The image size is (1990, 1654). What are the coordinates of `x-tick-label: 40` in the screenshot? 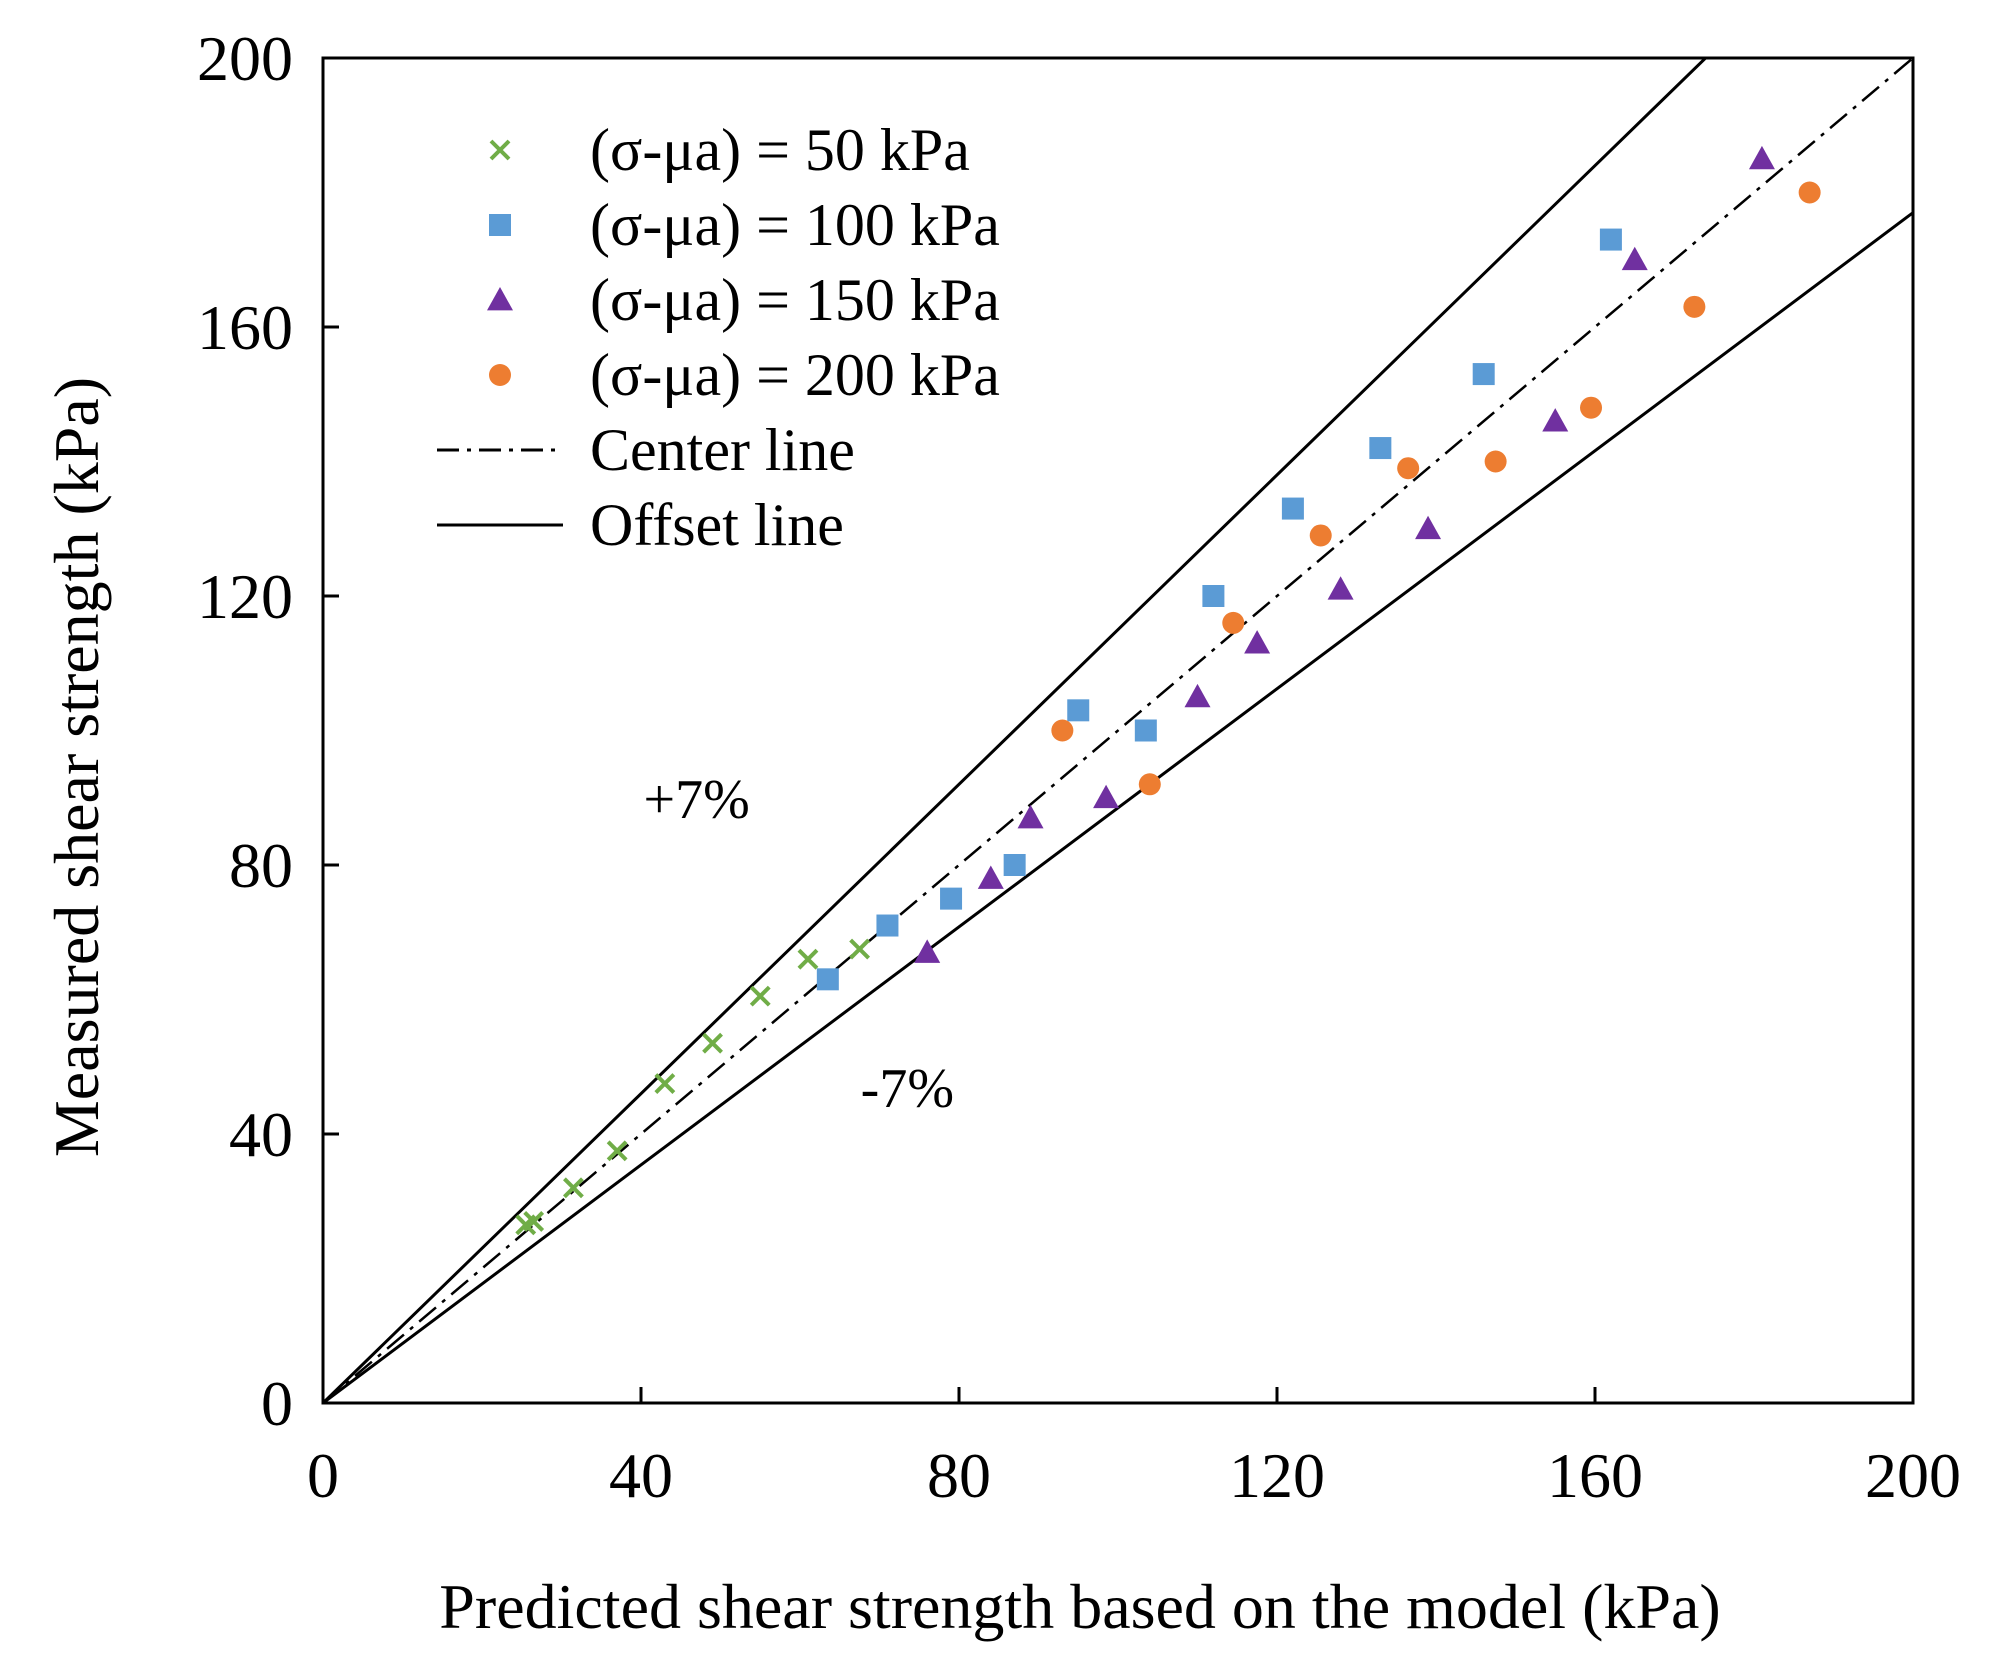 It's located at (641, 1475).